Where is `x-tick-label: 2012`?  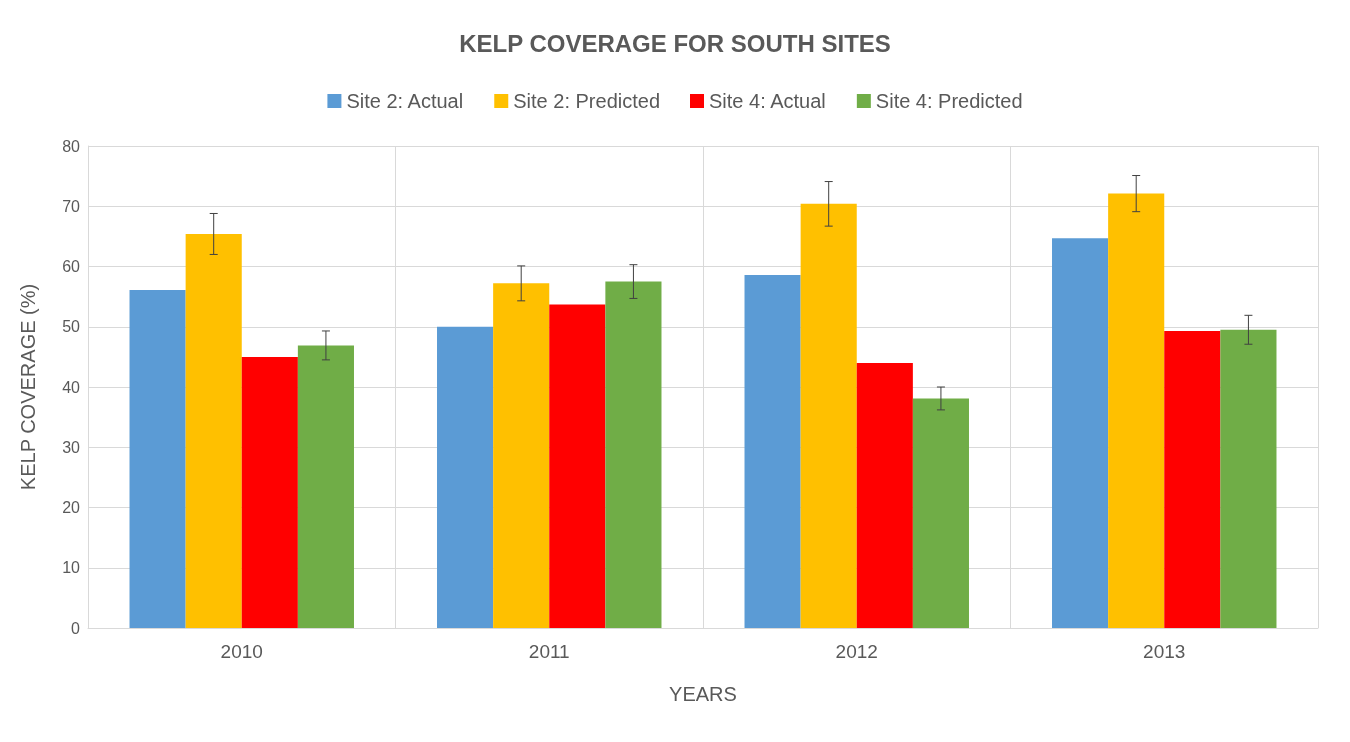 x-tick-label: 2012 is located at coordinates (856, 651).